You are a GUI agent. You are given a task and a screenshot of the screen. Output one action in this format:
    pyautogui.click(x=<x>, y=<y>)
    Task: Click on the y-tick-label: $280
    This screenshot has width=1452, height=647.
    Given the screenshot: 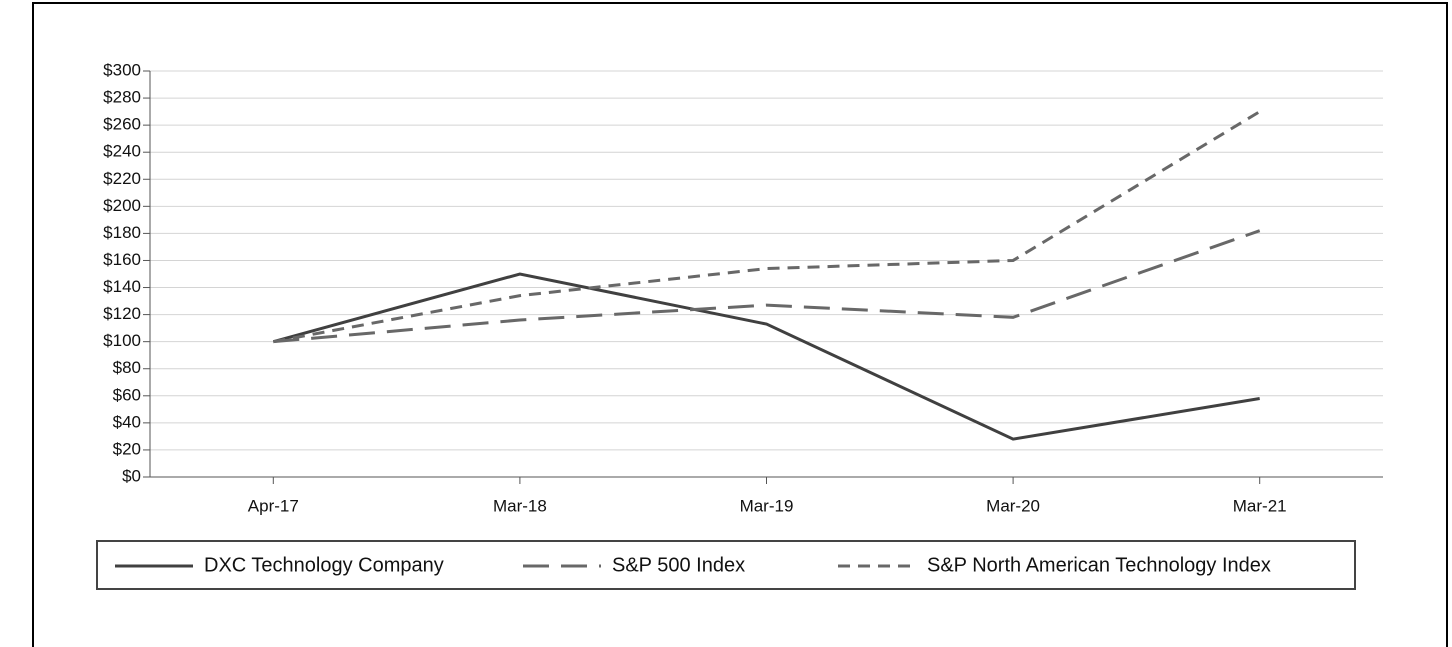 What is the action you would take?
    pyautogui.click(x=122, y=97)
    